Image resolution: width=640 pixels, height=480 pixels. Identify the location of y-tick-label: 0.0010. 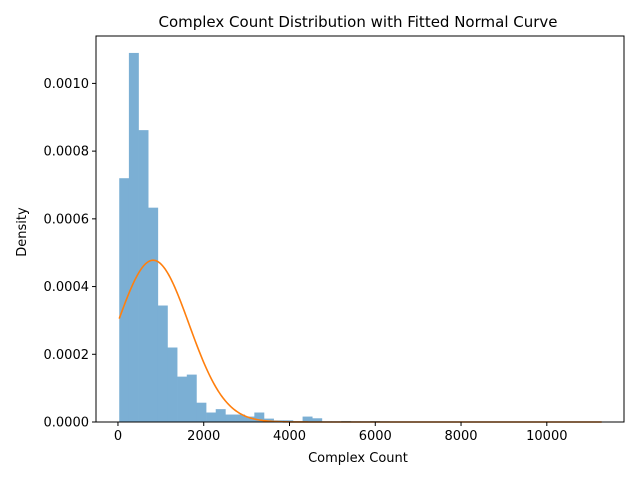
(67, 84).